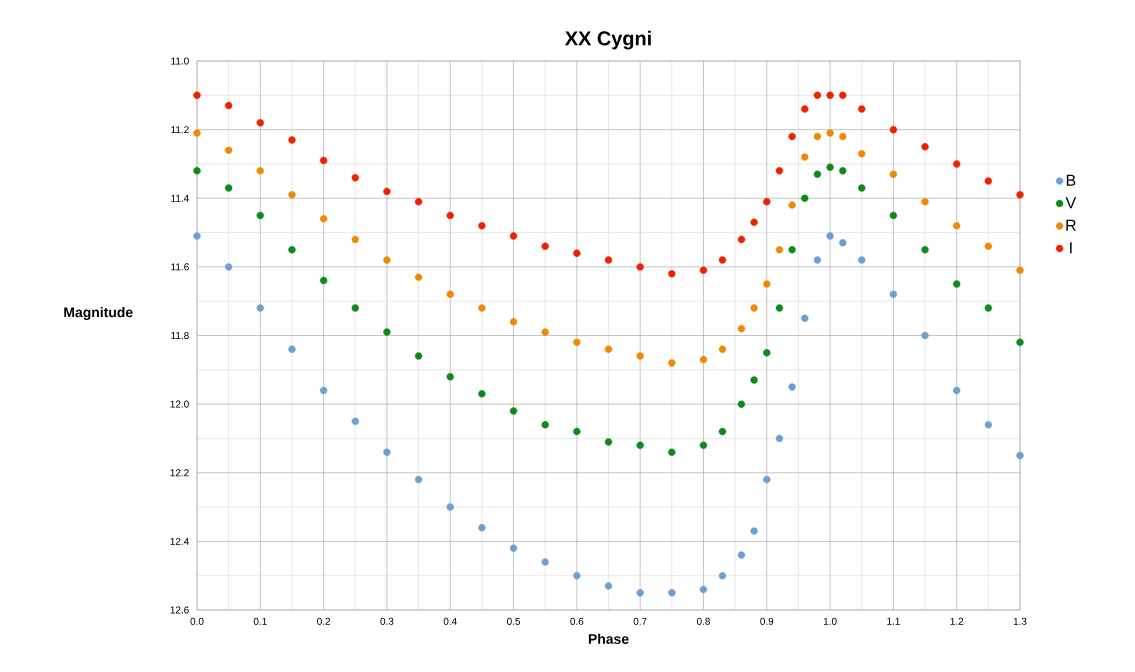 This screenshot has height=672, width=1135. Describe the element at coordinates (767, 621) in the screenshot. I see `x-tick-label: 0.9` at that location.